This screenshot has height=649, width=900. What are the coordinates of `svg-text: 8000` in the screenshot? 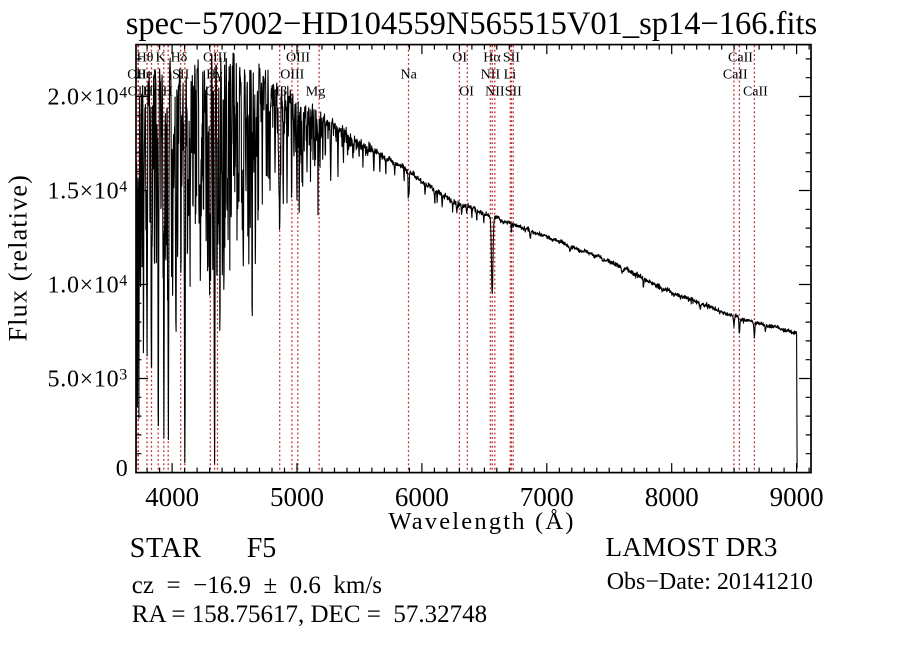 It's located at (672, 497).